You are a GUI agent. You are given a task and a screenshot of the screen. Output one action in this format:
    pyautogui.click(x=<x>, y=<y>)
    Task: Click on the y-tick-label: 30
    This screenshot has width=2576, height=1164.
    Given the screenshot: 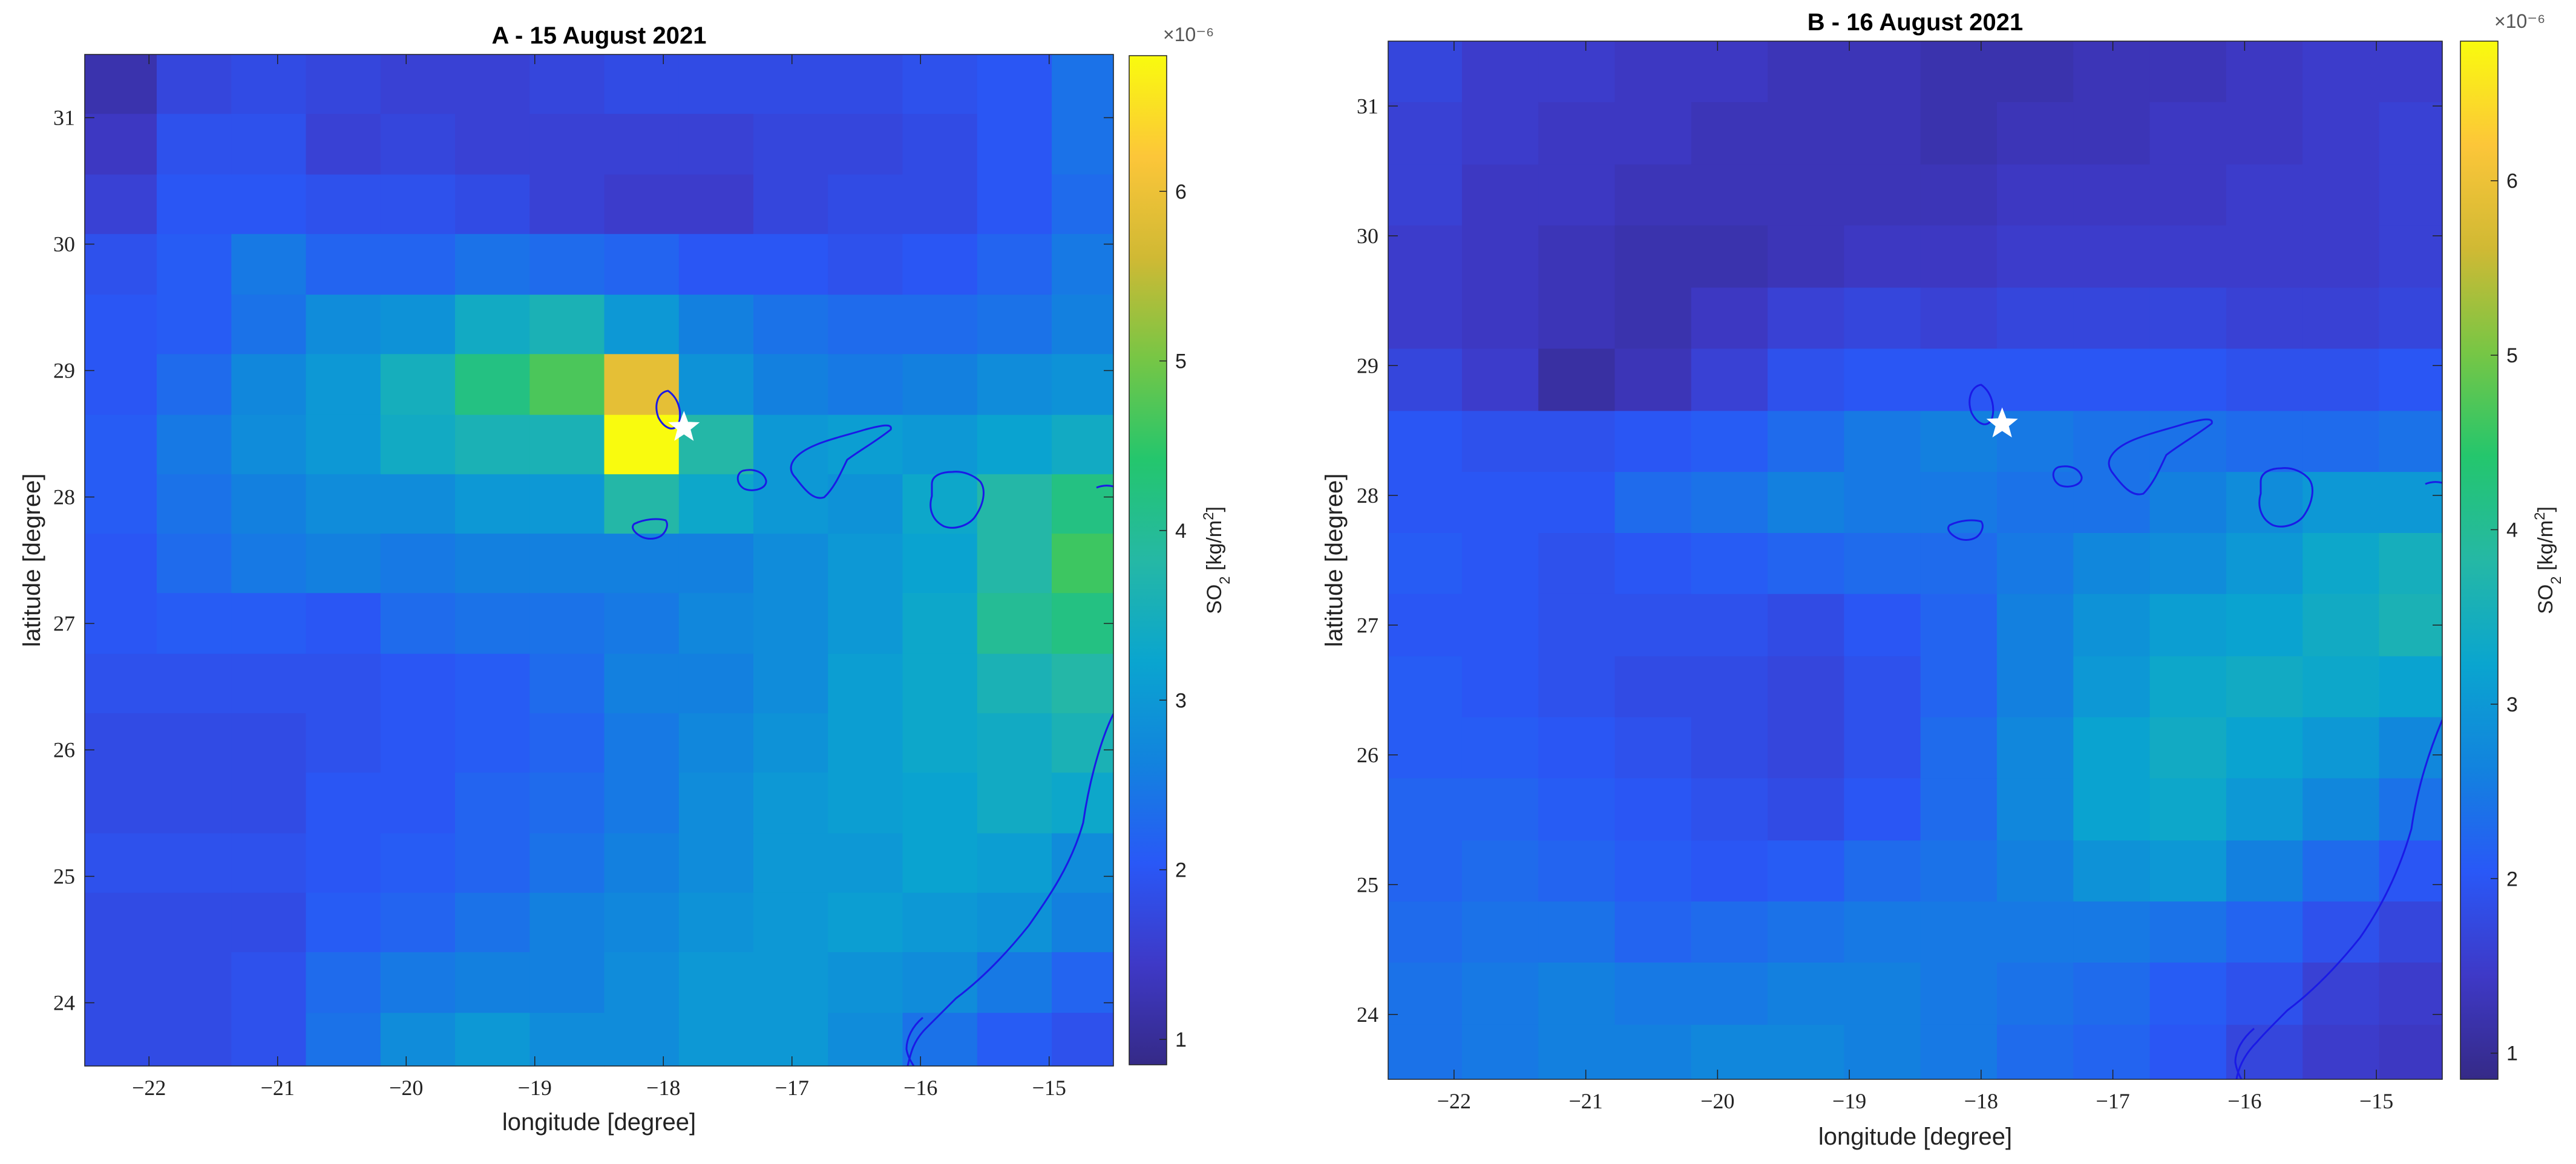 What is the action you would take?
    pyautogui.click(x=64, y=244)
    